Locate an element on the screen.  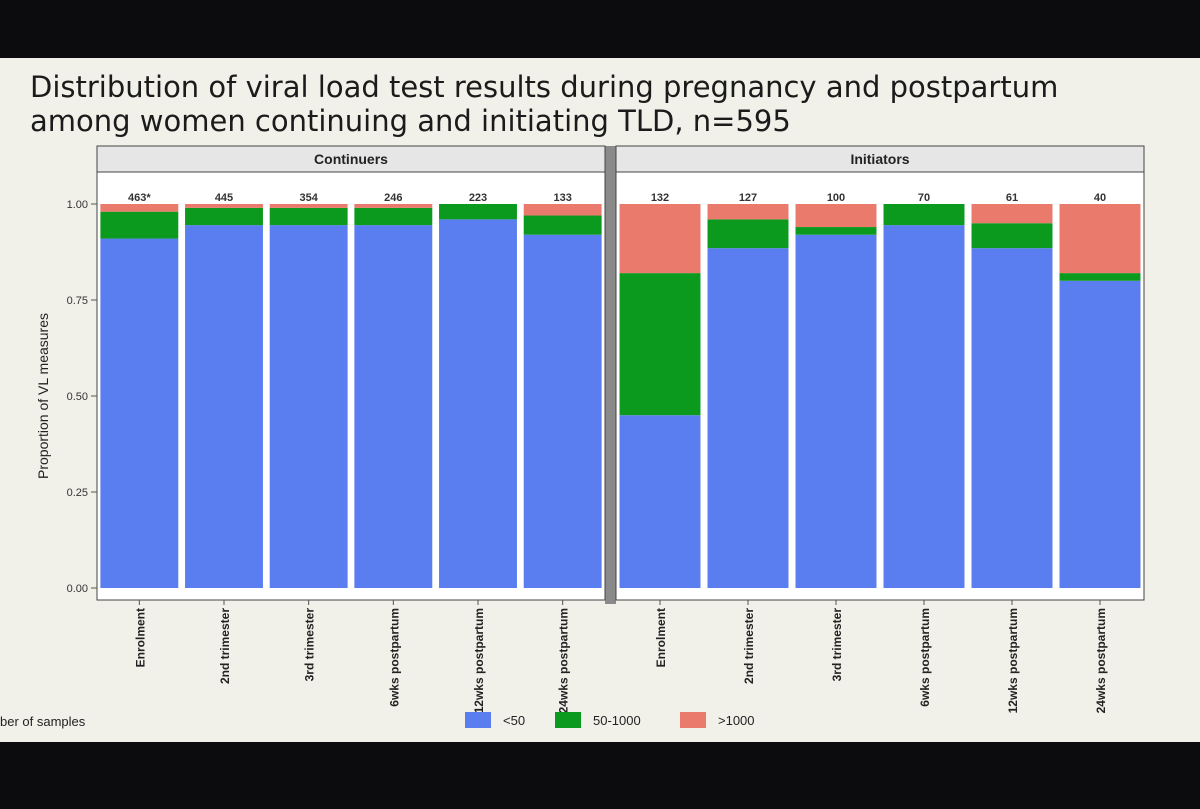
bar-count-label: 61 is located at coordinates (1012, 198).